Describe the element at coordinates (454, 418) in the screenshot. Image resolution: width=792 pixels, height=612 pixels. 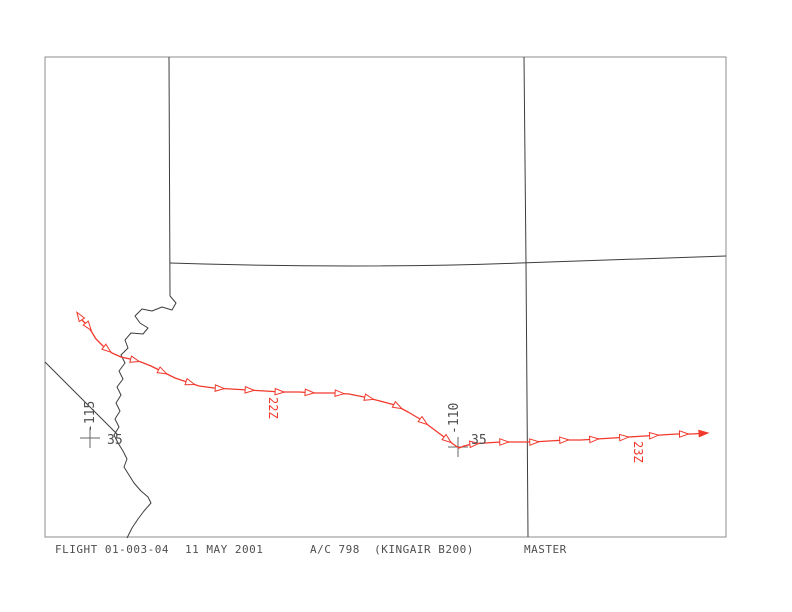
I see `longitude-label-east: -110` at that location.